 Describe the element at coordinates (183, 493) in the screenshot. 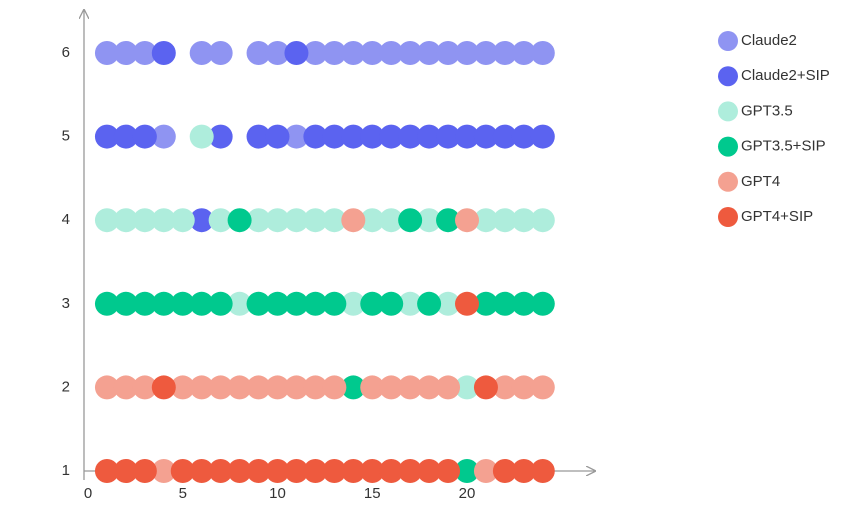

I see `x-tick-label: 5` at that location.